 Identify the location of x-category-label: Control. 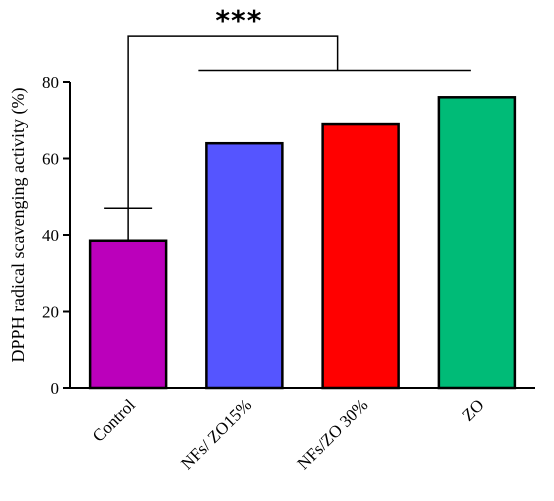
(114, 420).